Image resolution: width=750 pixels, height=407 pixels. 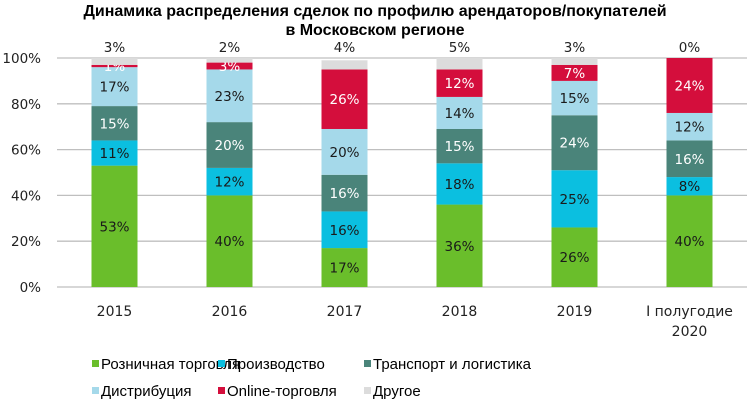 I want to click on y-tick-label: 60%, so click(x=26, y=151).